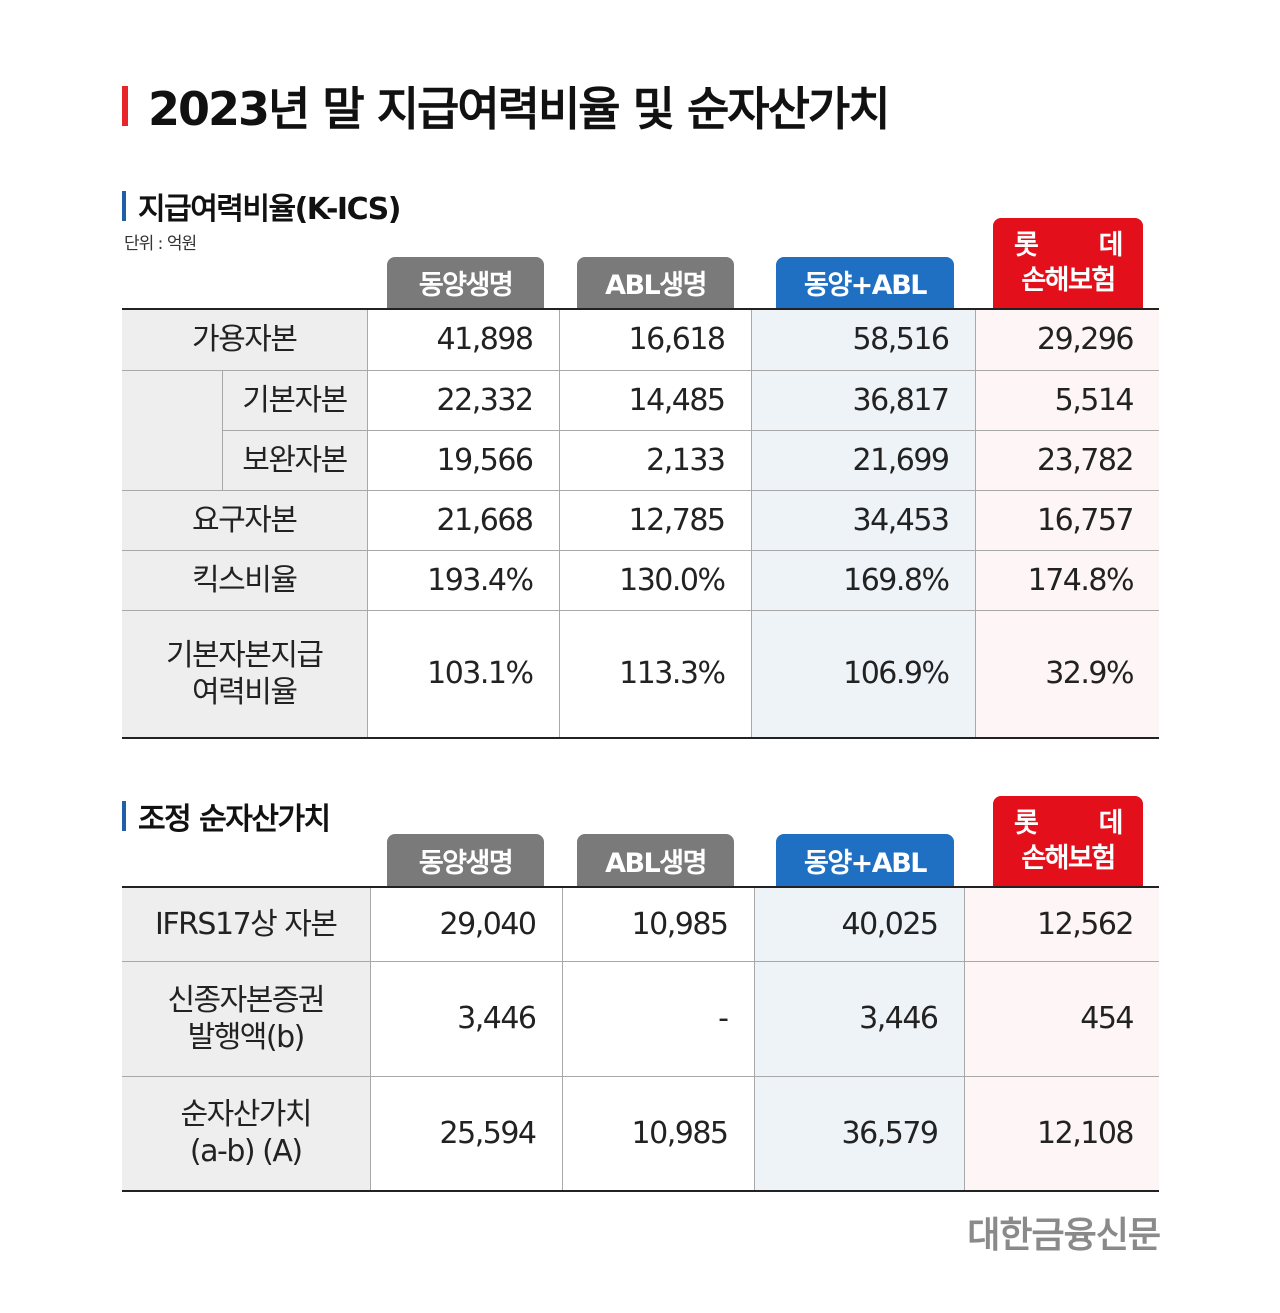 The image size is (1280, 1313). What do you see at coordinates (245, 580) in the screenshot?
I see `row-label-kics-ratio: 킥스비율` at bounding box center [245, 580].